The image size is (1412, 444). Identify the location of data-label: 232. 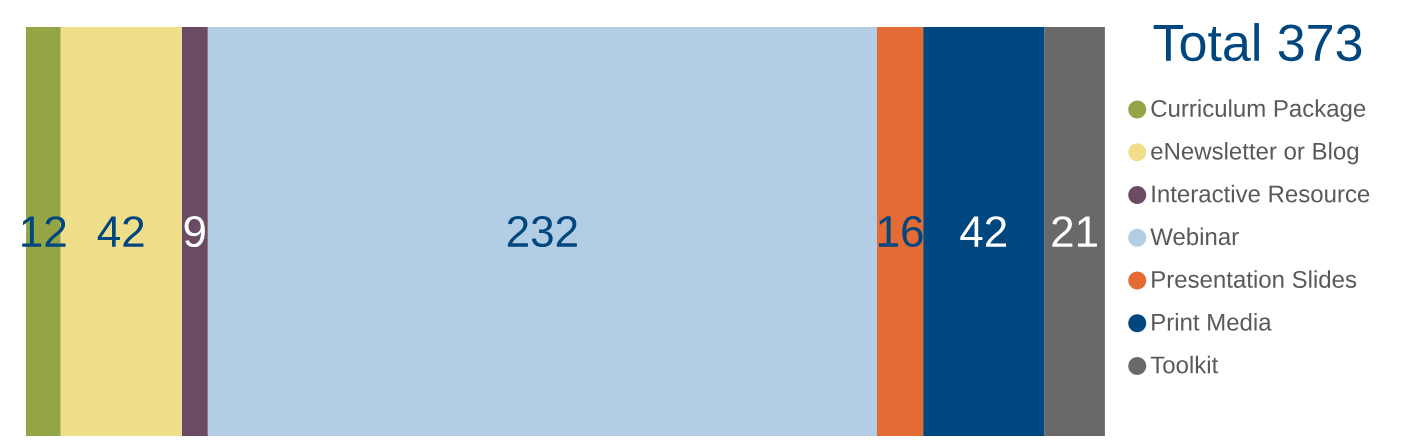
(542, 231).